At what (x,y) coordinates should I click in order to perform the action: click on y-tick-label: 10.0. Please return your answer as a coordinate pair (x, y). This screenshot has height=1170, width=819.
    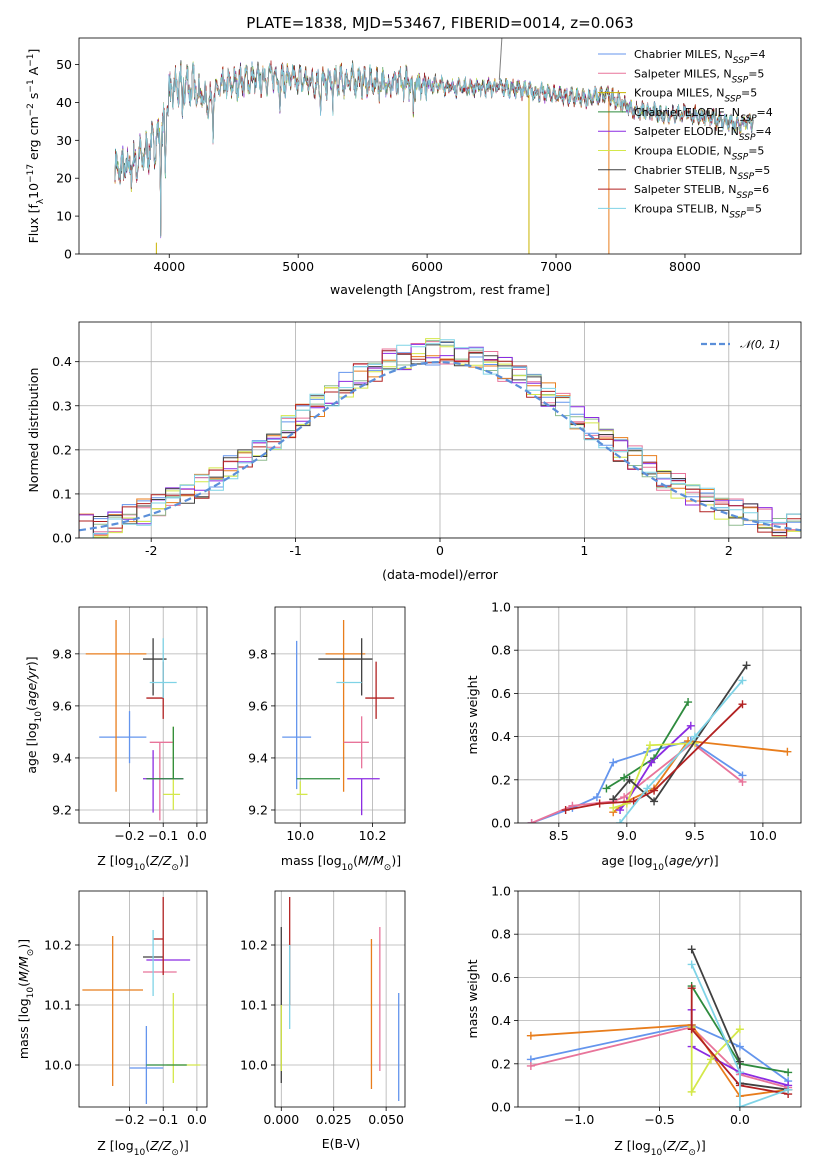
    Looking at the image, I should click on (58, 1065).